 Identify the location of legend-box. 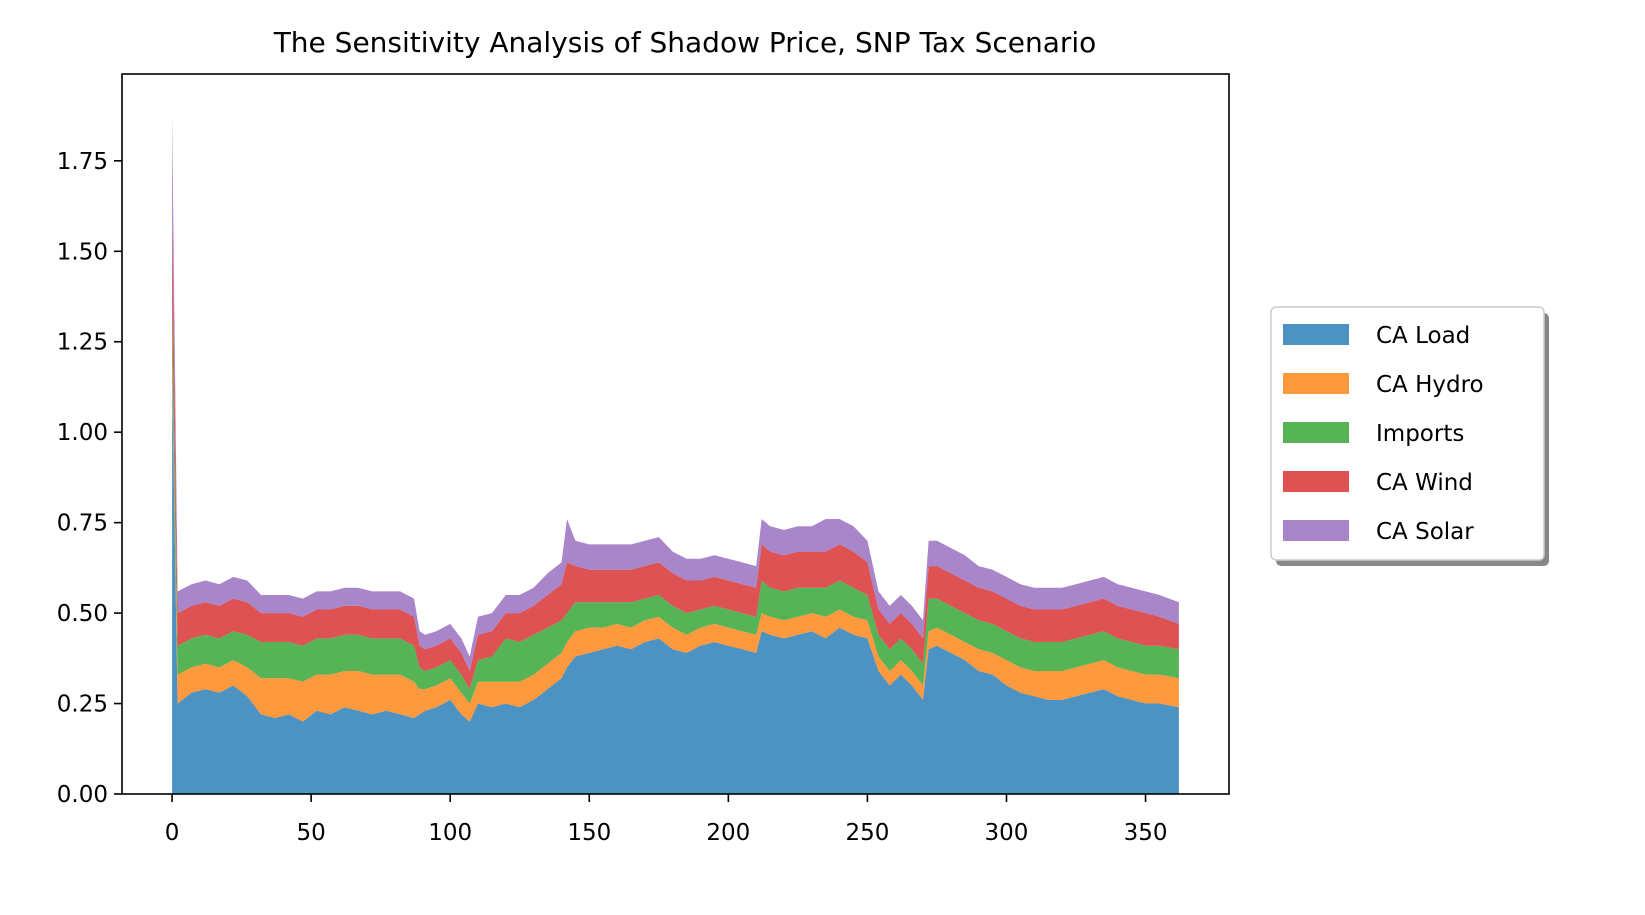
(1407, 433).